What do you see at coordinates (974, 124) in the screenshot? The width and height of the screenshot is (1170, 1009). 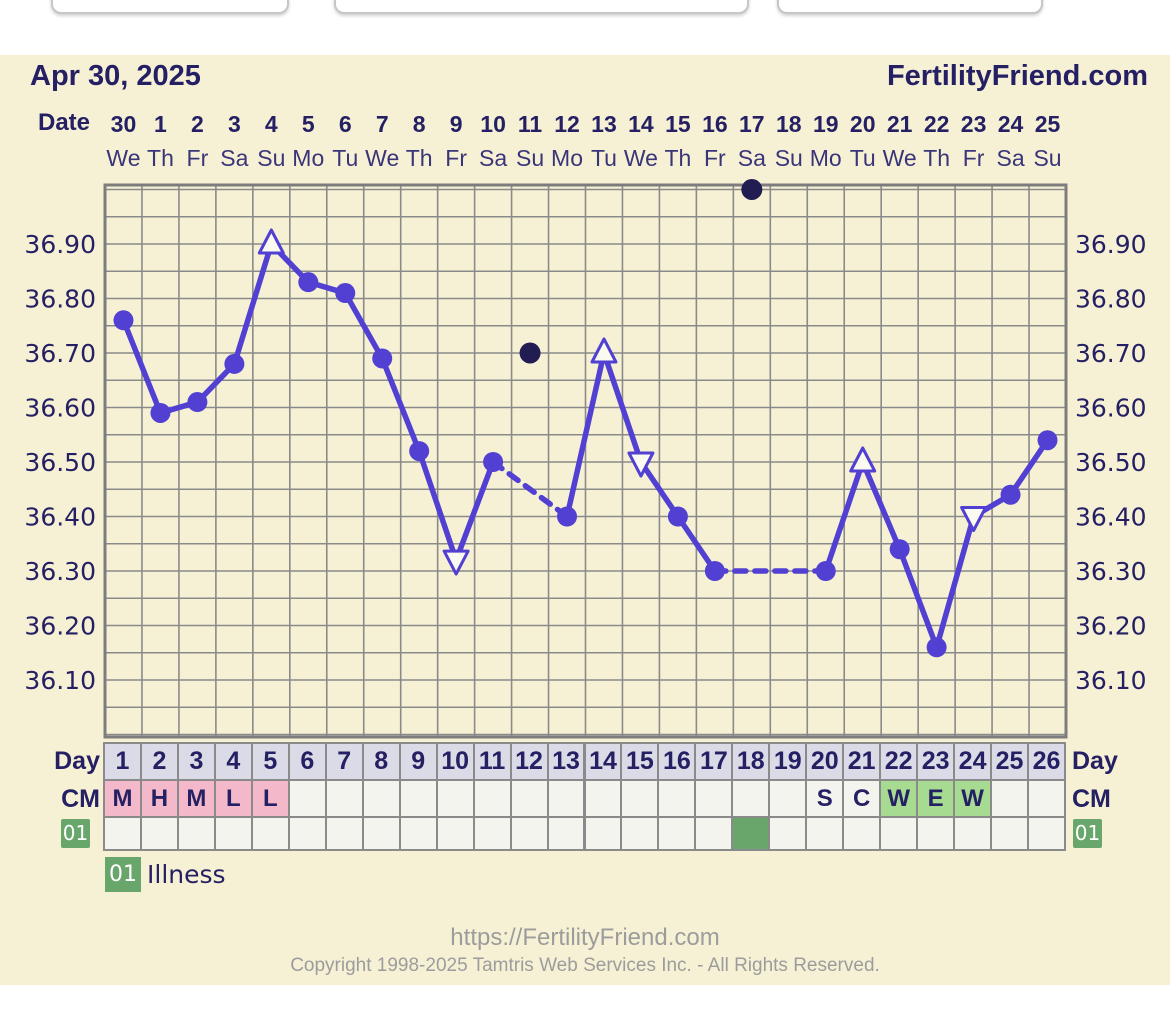 I see `date-tick: 23` at bounding box center [974, 124].